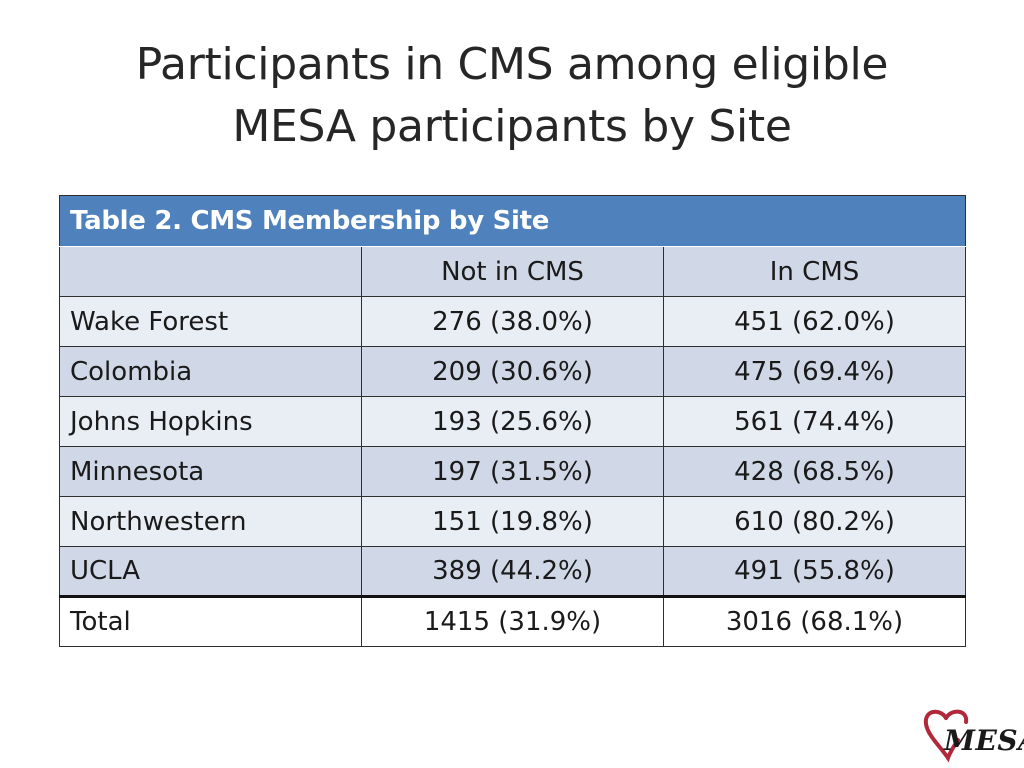  I want to click on table-row: Colombia 209 (30.6%) 475 (69.4%), so click(513, 371).